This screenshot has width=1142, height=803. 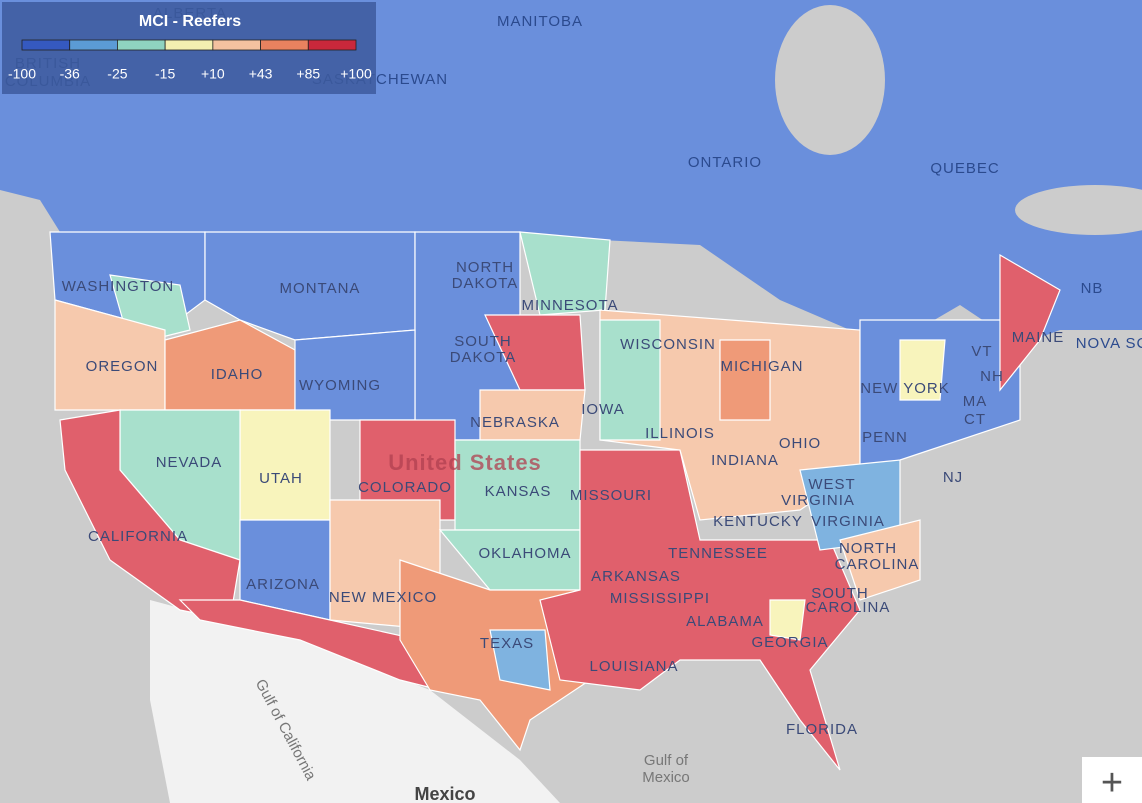 I want to click on place-label: COLORADO, so click(x=405, y=487).